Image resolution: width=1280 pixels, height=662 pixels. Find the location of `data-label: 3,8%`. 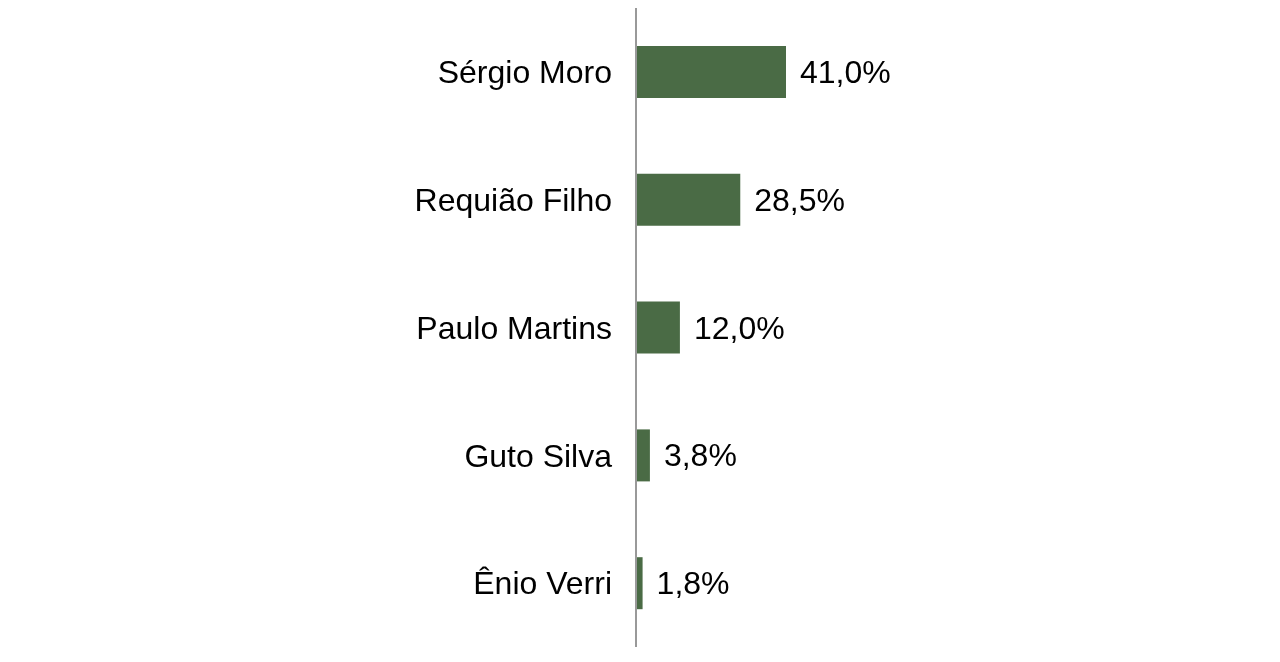

data-label: 3,8% is located at coordinates (700, 455).